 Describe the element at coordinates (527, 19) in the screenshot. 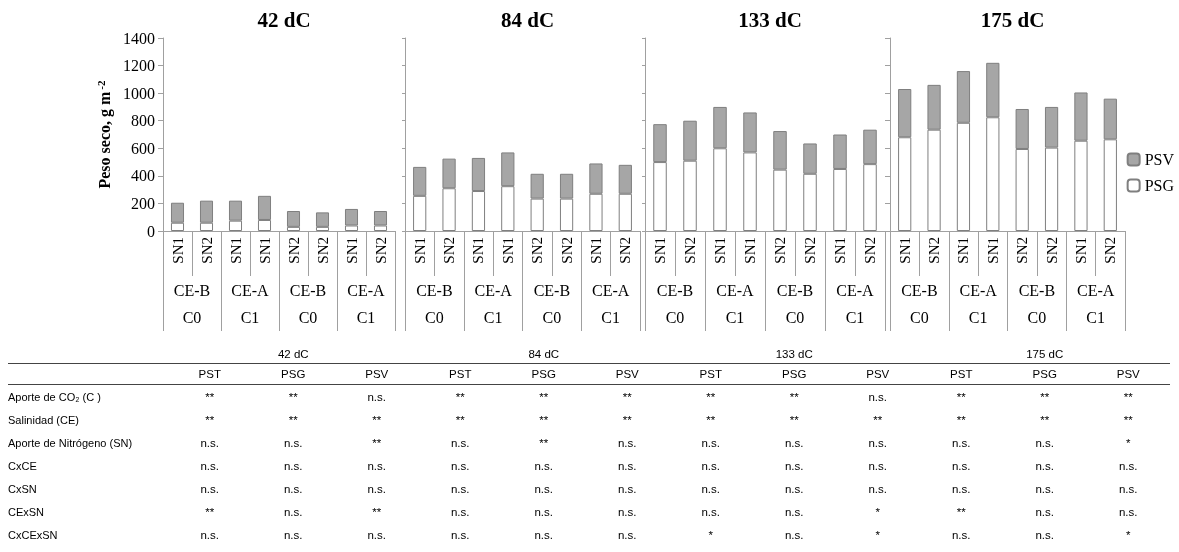

I see `chart-title: 84 dC` at that location.